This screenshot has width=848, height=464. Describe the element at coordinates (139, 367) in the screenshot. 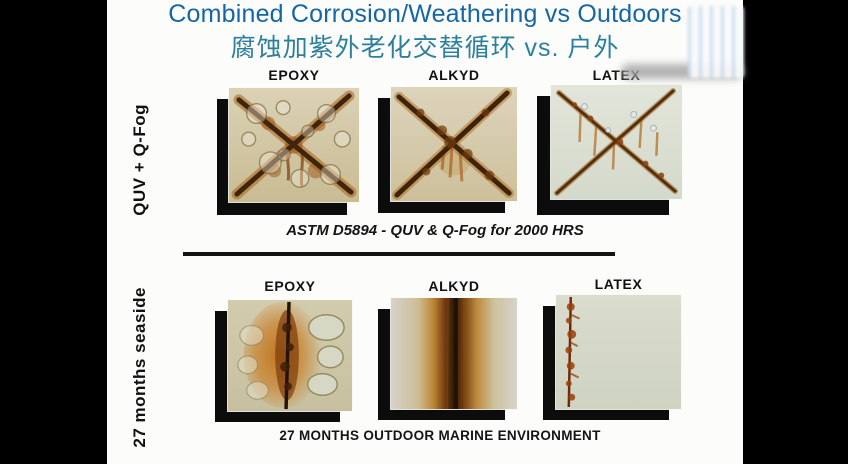

I see `side-label-27-months-seaside: 27 months seaside` at that location.